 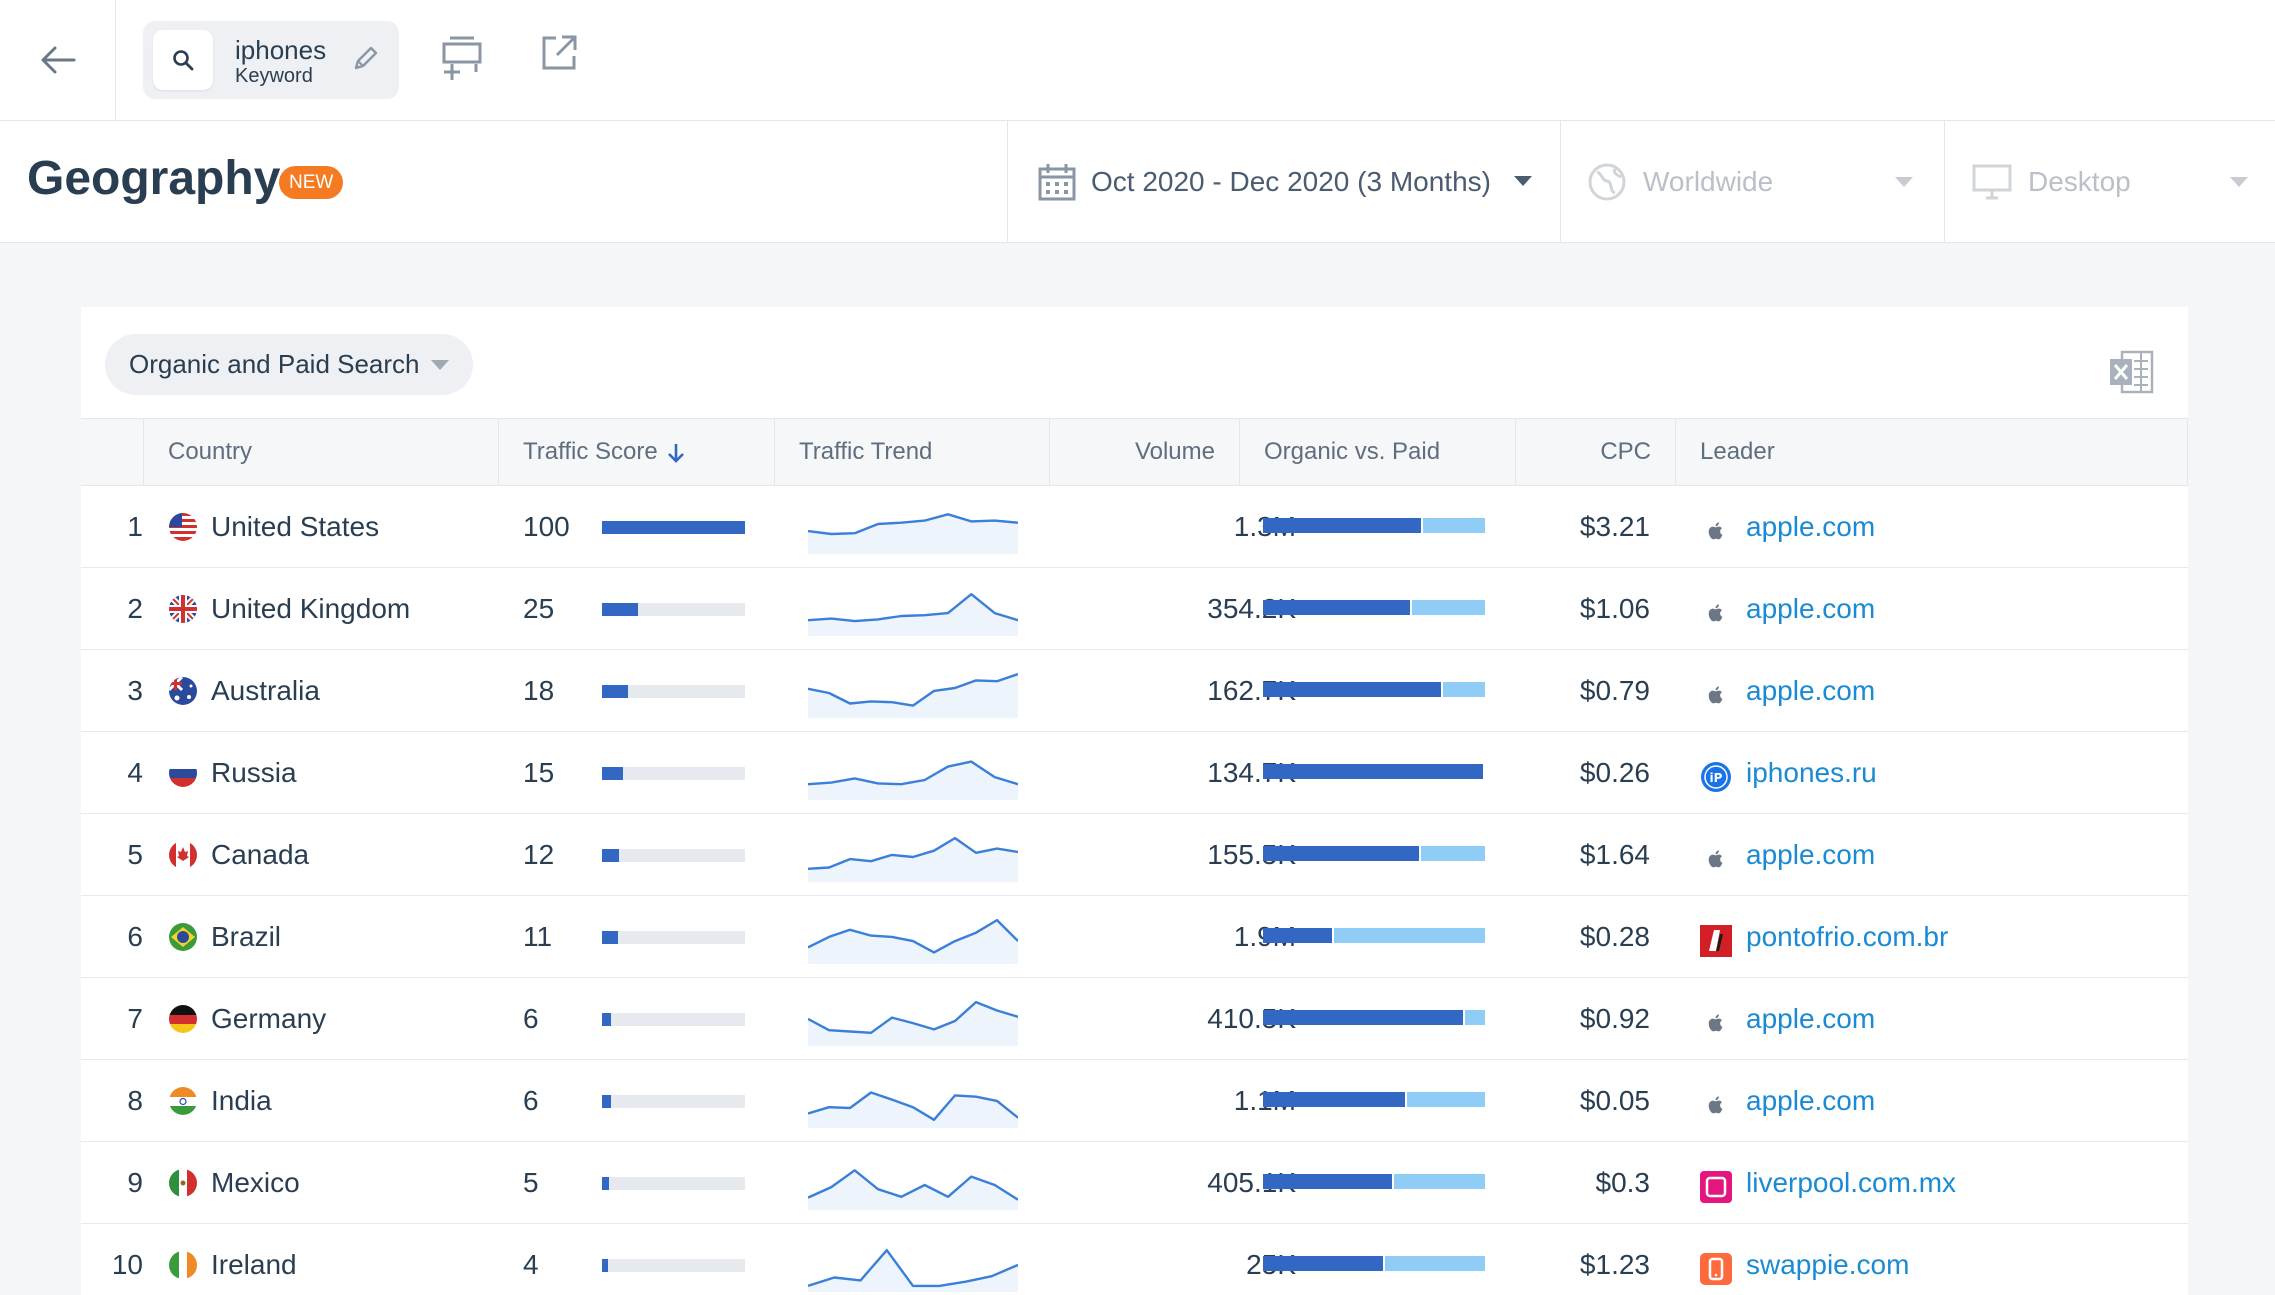 What do you see at coordinates (183, 937) in the screenshot?
I see `br-flag-icon` at bounding box center [183, 937].